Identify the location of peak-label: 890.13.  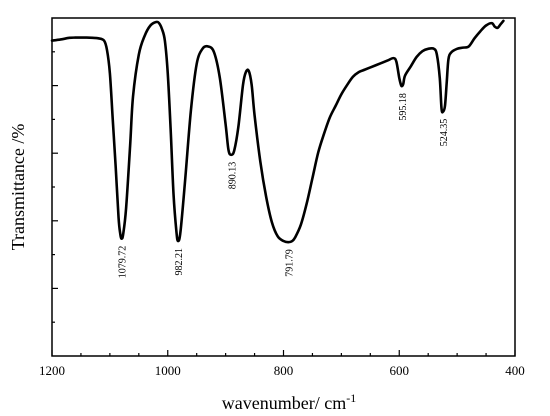
(232, 176).